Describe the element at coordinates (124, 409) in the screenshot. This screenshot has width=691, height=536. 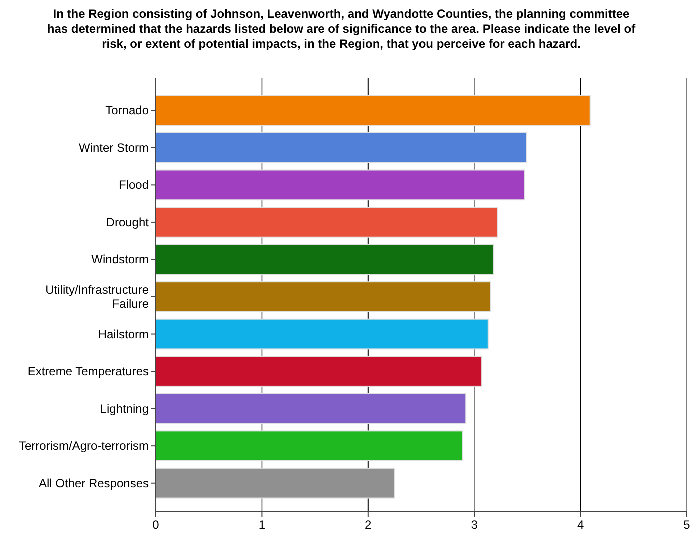
I see `y-tick-label: Lightning` at that location.